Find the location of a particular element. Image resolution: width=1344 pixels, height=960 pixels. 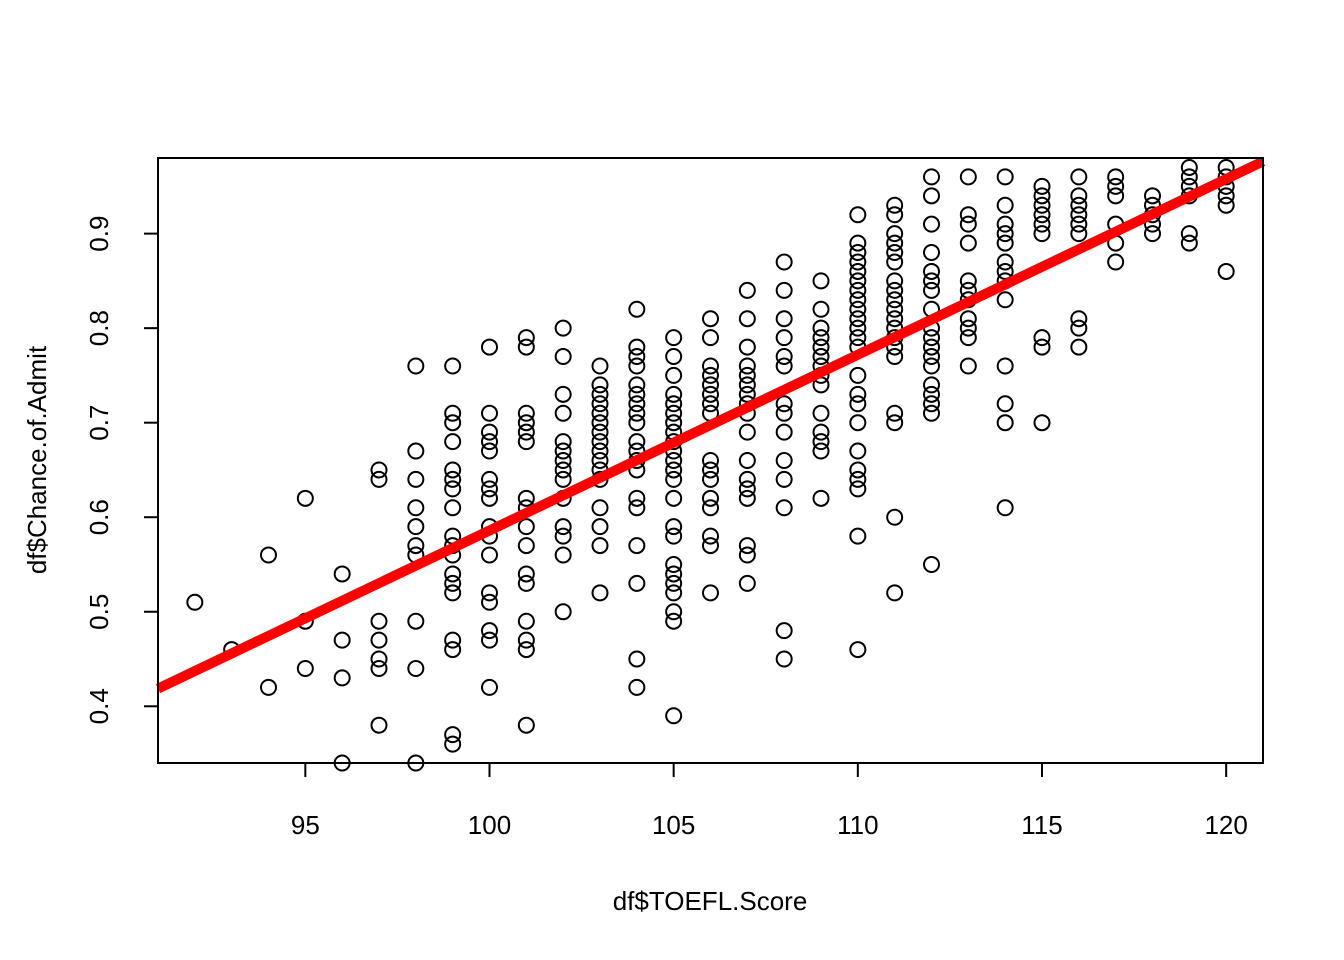

x-tick-label: 105 is located at coordinates (673, 825).